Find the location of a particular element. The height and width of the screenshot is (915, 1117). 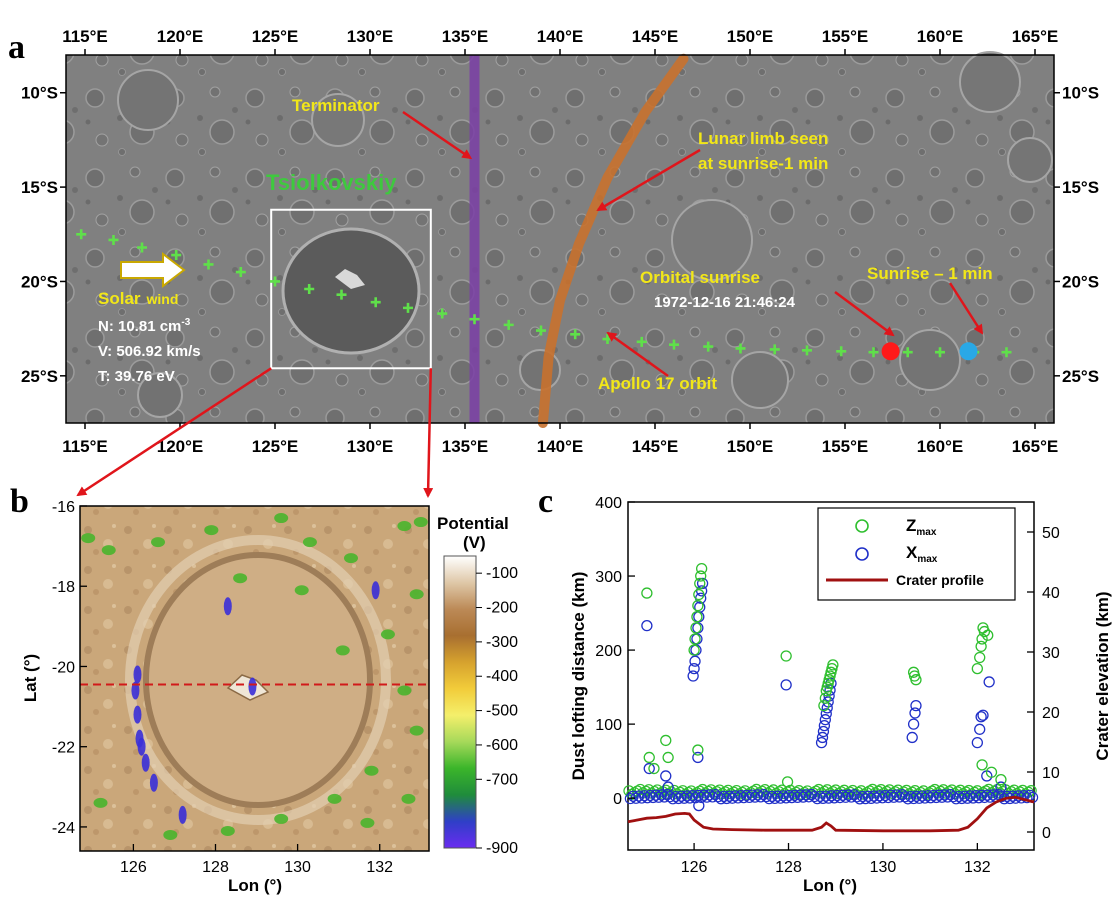

colorbar-tick-label: -400 is located at coordinates (502, 676).